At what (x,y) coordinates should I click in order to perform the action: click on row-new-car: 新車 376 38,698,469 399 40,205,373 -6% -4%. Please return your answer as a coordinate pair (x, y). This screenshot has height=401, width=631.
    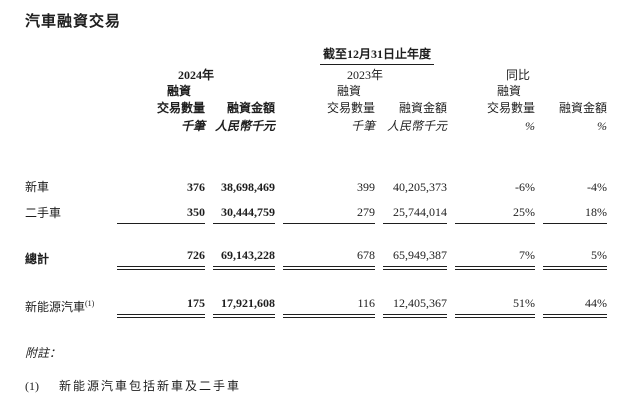
    Looking at the image, I should click on (316, 186).